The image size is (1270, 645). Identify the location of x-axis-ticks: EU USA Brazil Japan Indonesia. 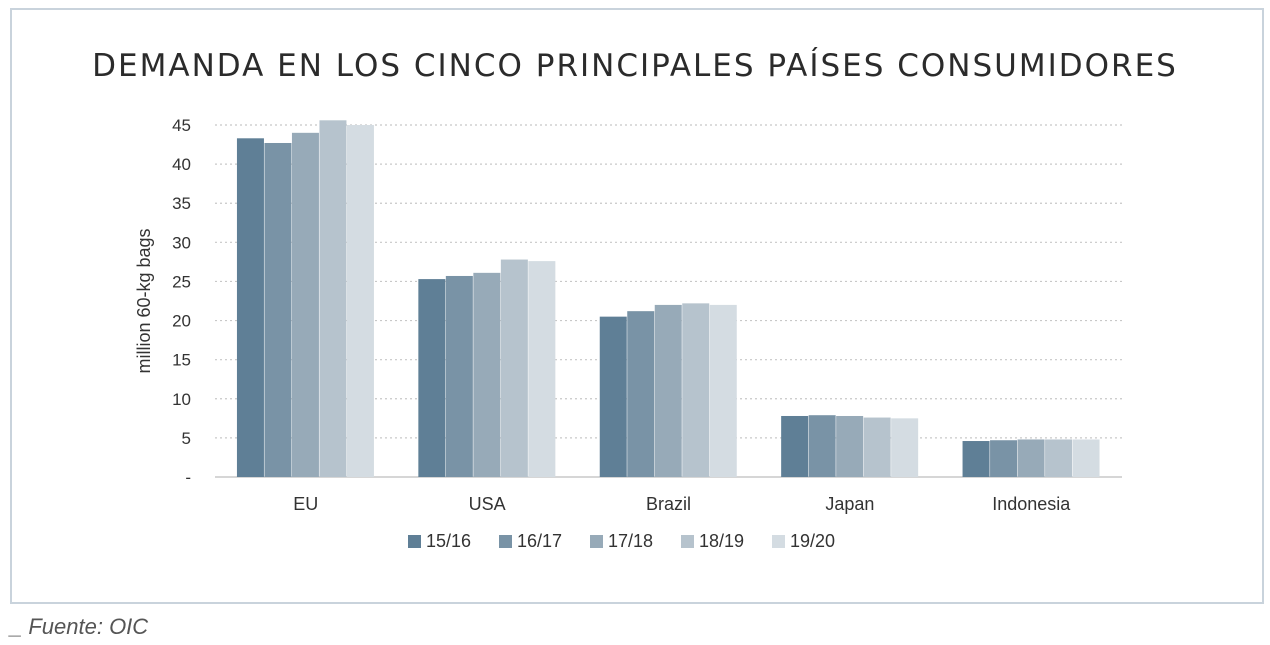
(682, 504).